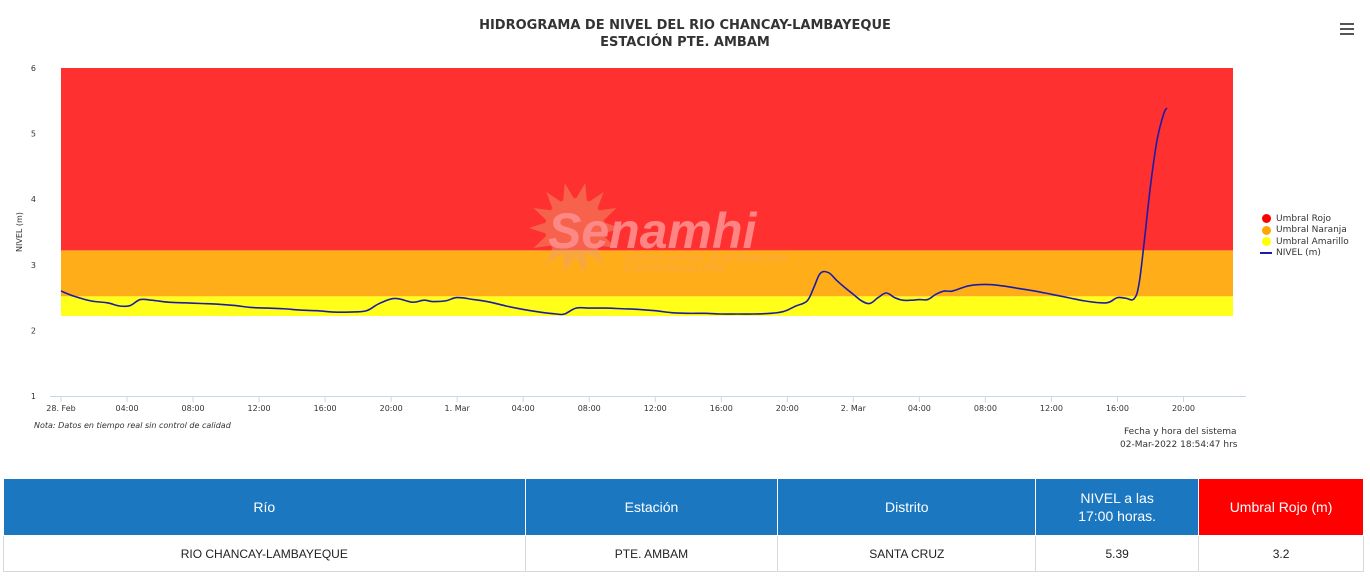 The height and width of the screenshot is (585, 1370). Describe the element at coordinates (647, 306) in the screenshot. I see `threshold-band-umbral-amarillo` at that location.